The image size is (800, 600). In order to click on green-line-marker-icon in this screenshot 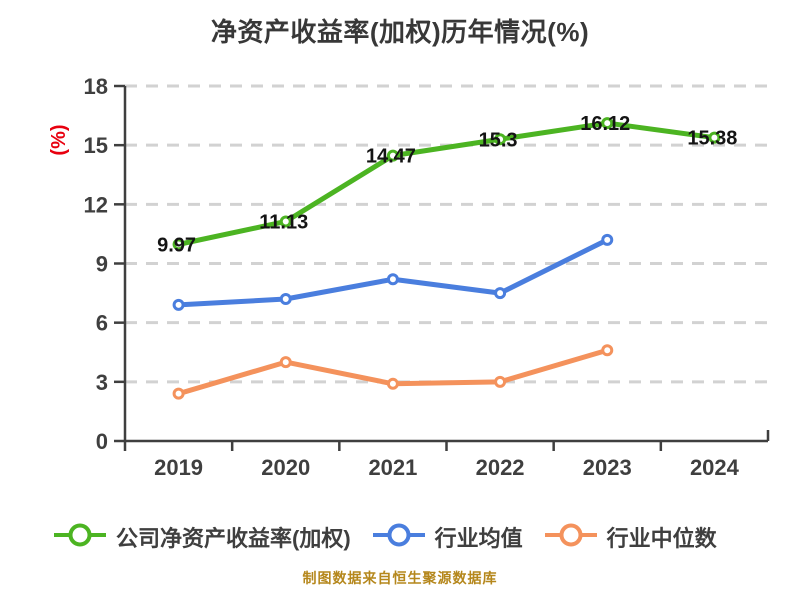, I will do `click(80, 537)`.